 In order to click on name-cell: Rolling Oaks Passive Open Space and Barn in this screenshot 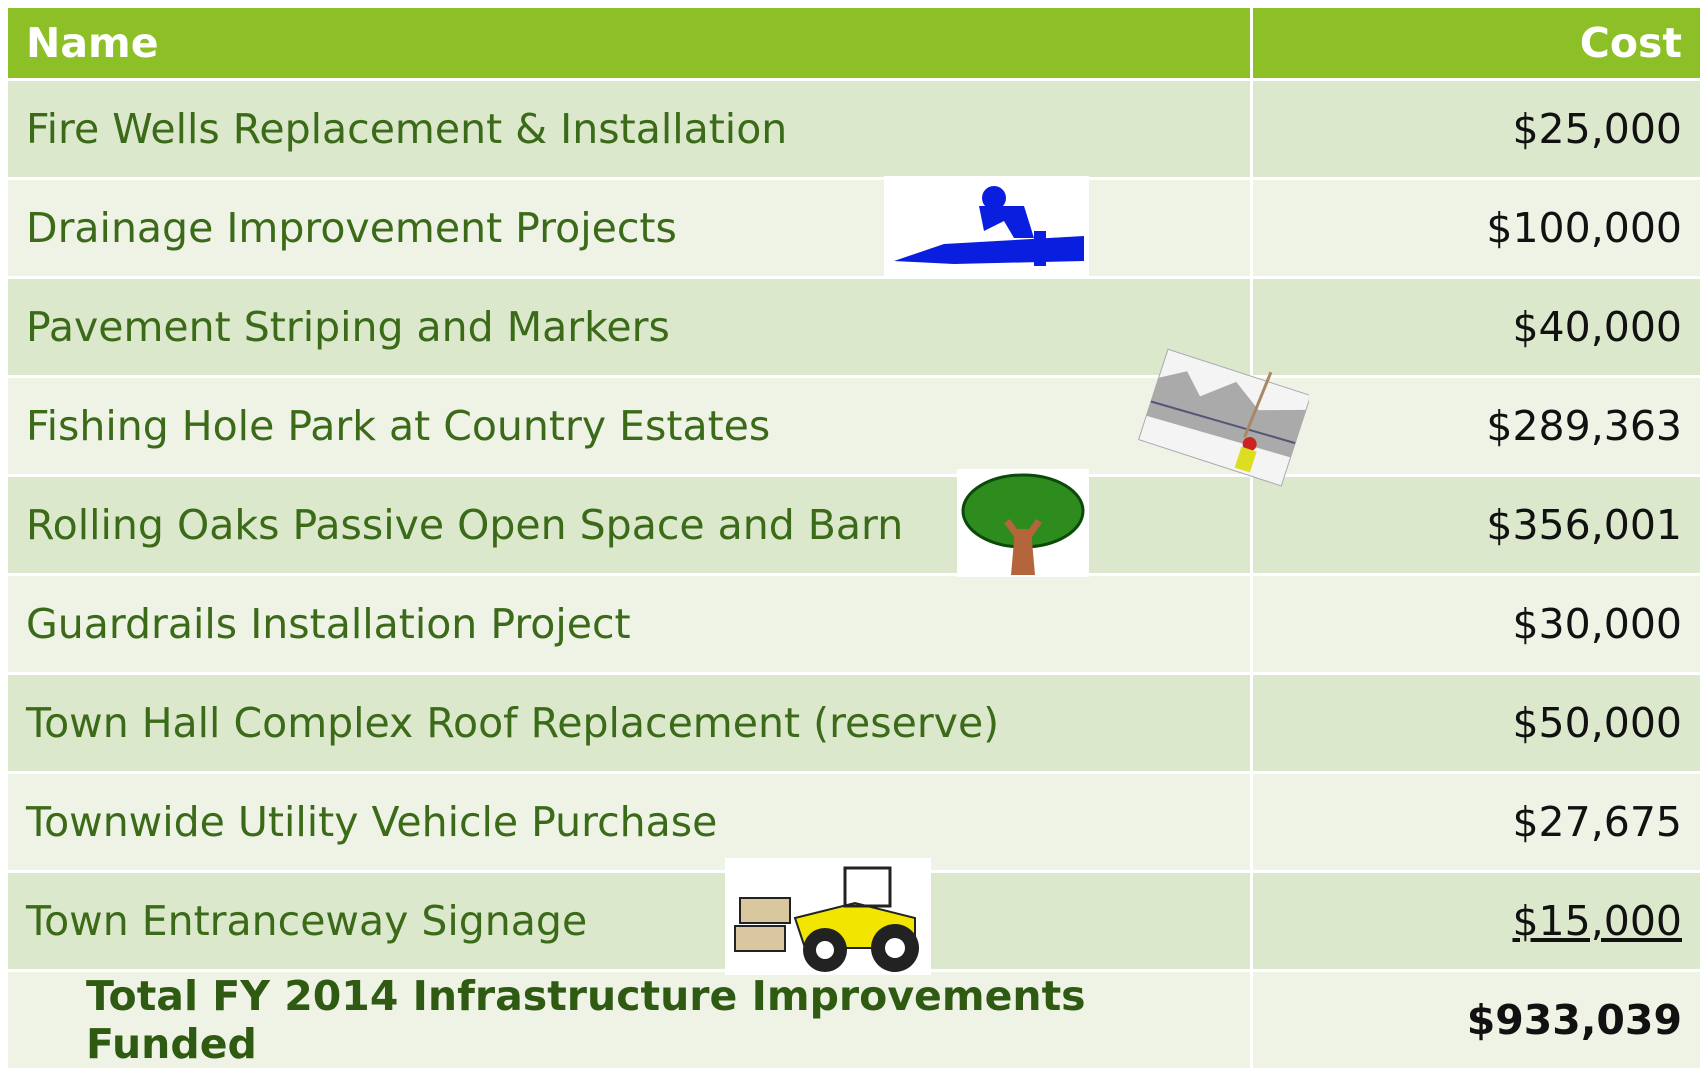, I will do `click(630, 525)`.